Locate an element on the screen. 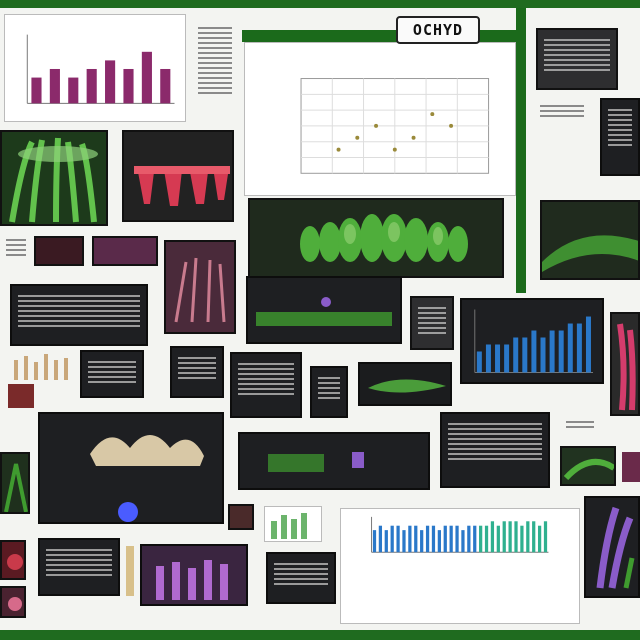 The height and width of the screenshot is (640, 640). bottom-left-text-panel is located at coordinates (79, 567).